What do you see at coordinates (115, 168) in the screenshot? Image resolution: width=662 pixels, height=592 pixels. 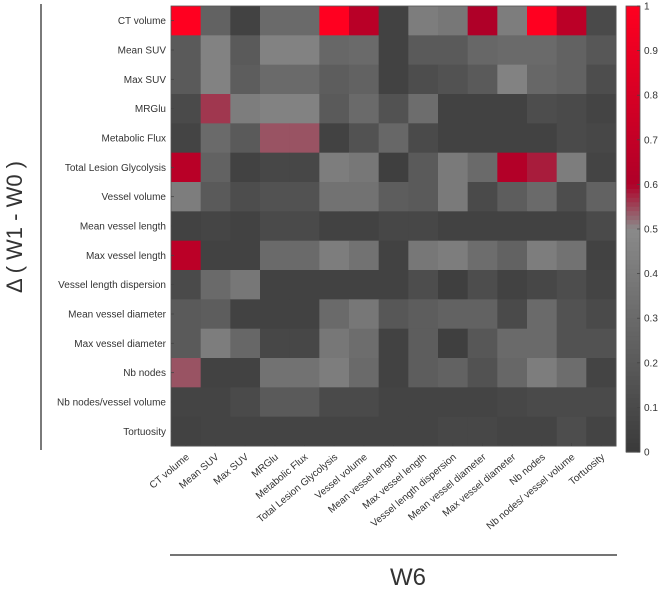 I see `row-label: Total Lesion Glycolysis` at bounding box center [115, 168].